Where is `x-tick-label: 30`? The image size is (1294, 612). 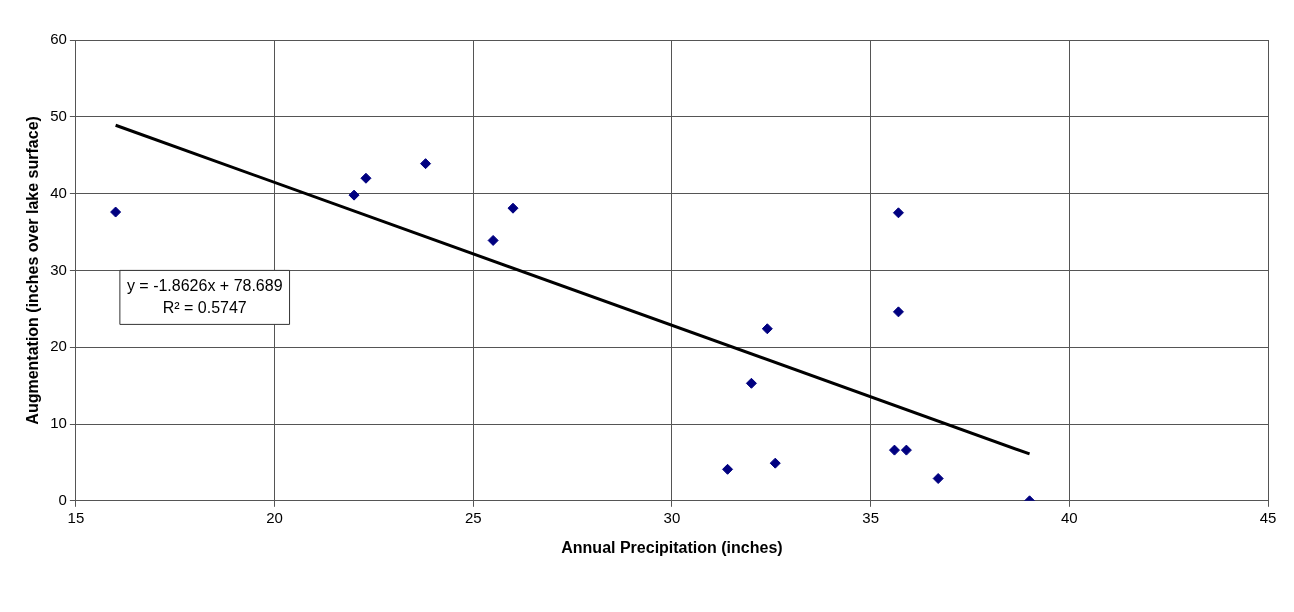 x-tick-label: 30 is located at coordinates (672, 517).